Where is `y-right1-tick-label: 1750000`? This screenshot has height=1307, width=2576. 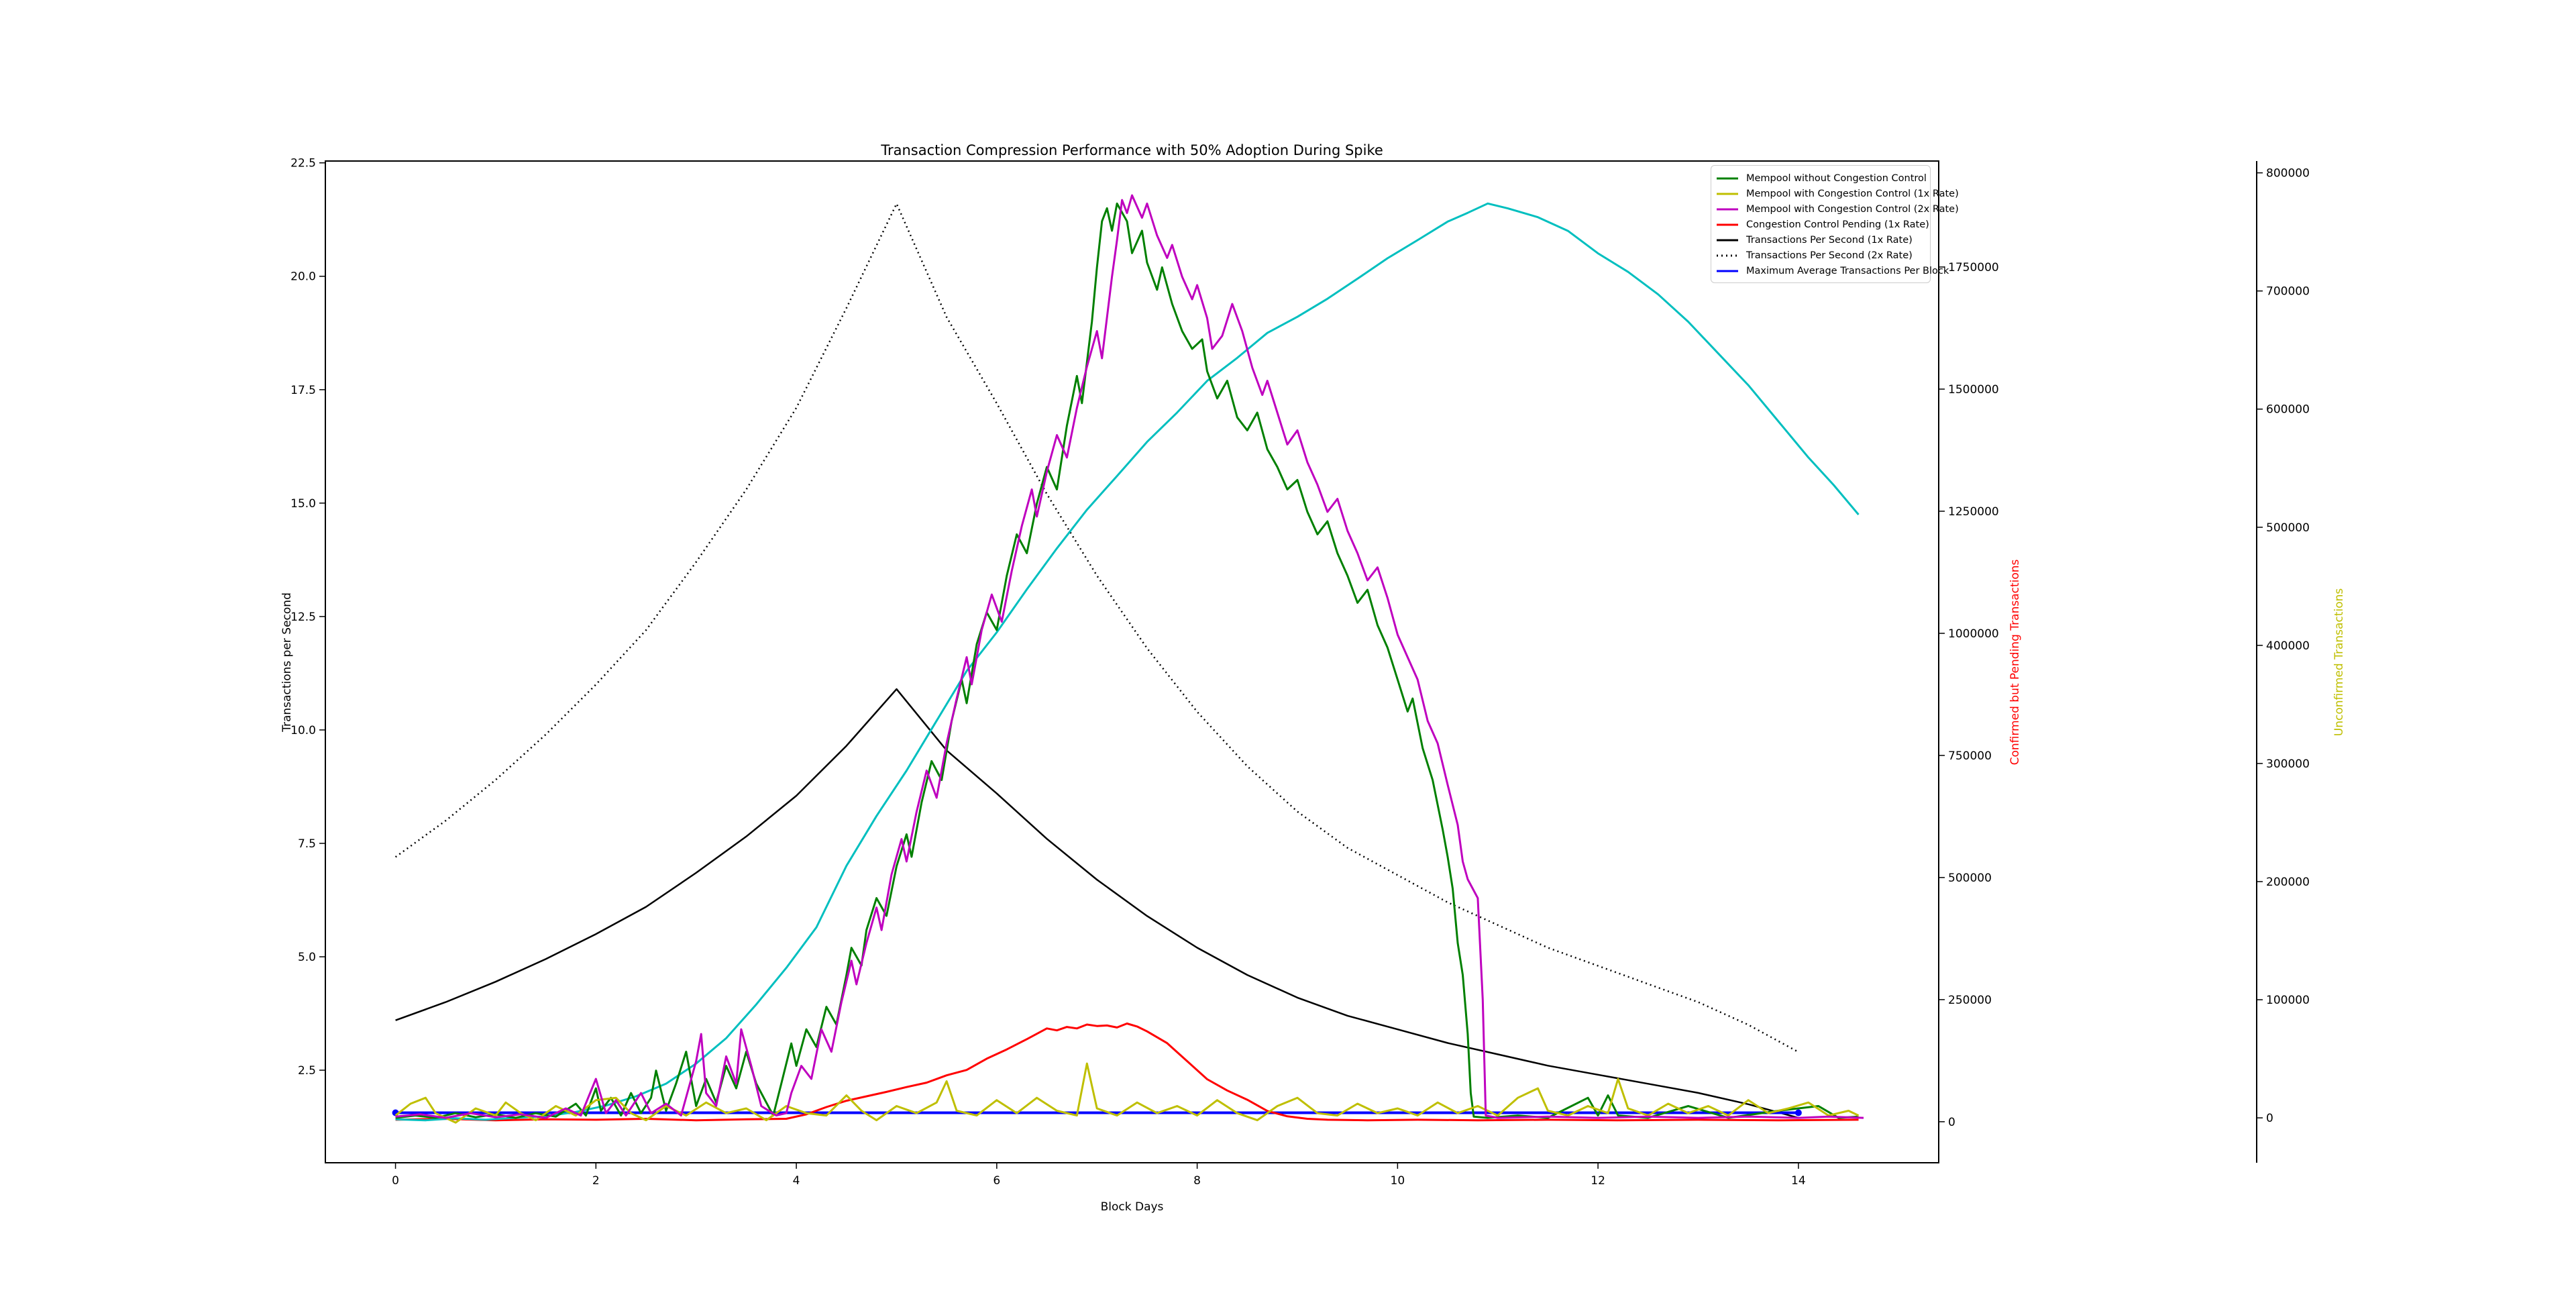
y-right1-tick-label: 1750000 is located at coordinates (1973, 267).